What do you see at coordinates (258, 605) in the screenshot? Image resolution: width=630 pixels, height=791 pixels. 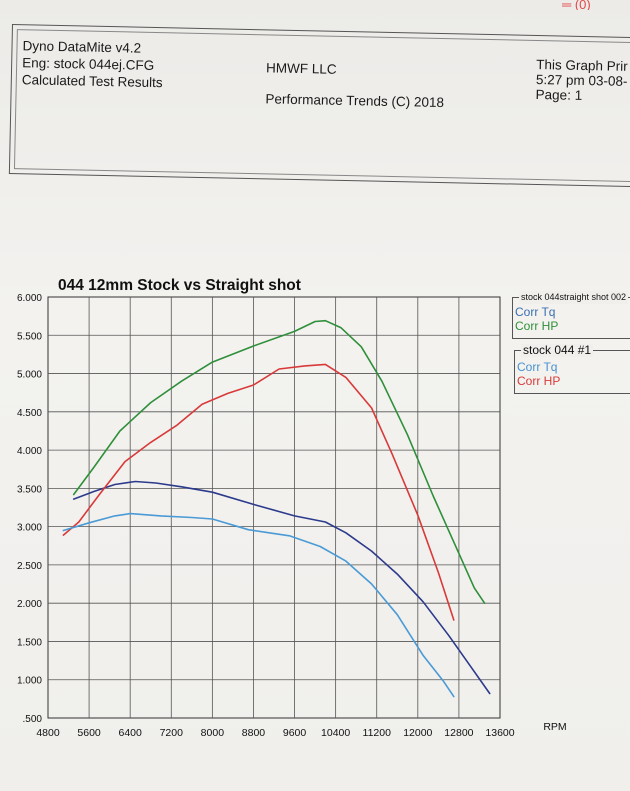 I see `series-line` at bounding box center [258, 605].